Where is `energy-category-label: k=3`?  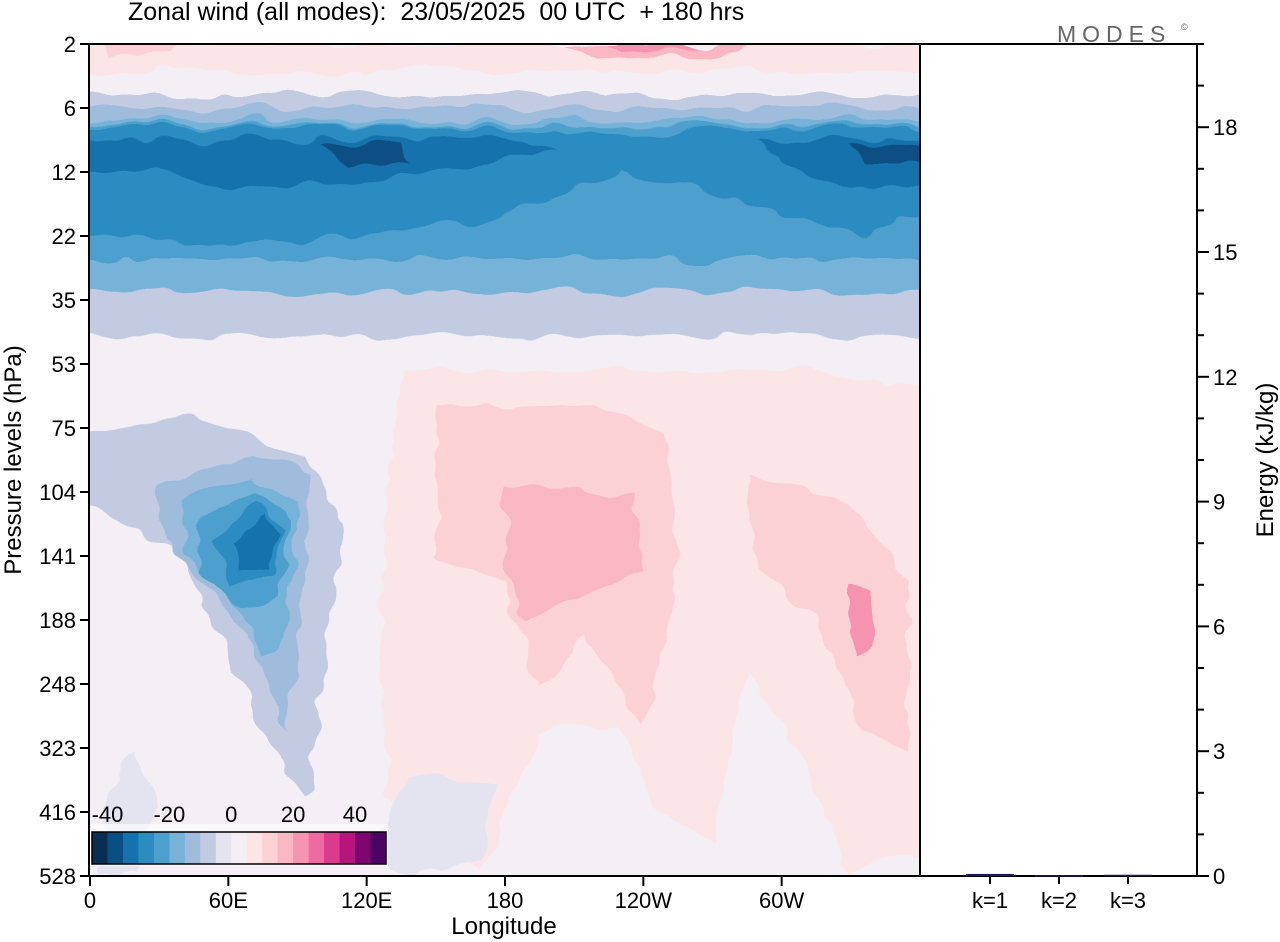
energy-category-label: k=3 is located at coordinates (1128, 900).